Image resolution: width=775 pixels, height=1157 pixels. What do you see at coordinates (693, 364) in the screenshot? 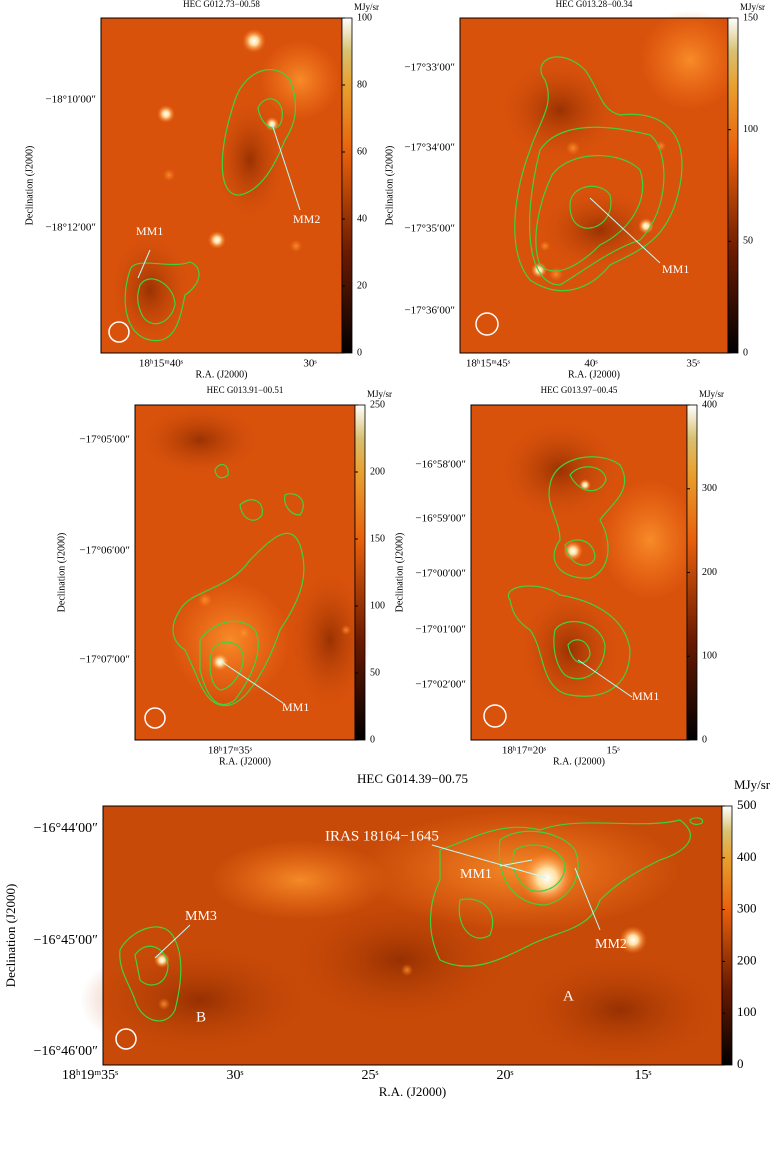
I see `x-tick-label: 35ˢ` at bounding box center [693, 364].